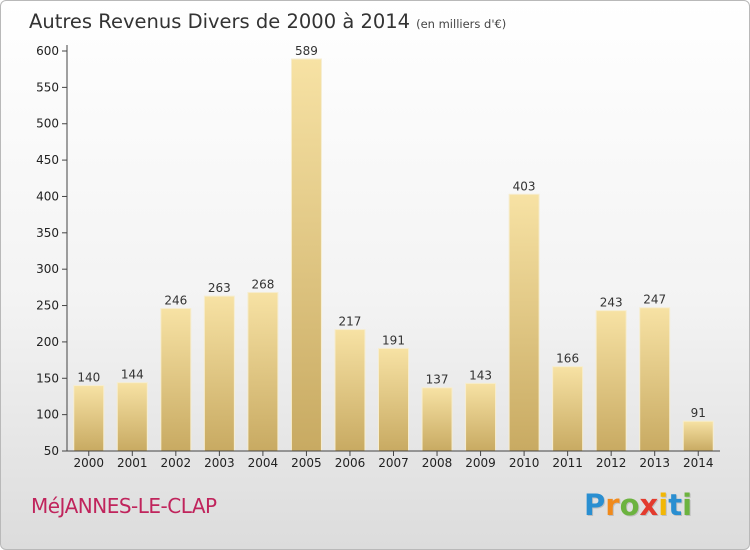 The width and height of the screenshot is (750, 550). What do you see at coordinates (306, 51) in the screenshot?
I see `bar-value-label: 589` at bounding box center [306, 51].